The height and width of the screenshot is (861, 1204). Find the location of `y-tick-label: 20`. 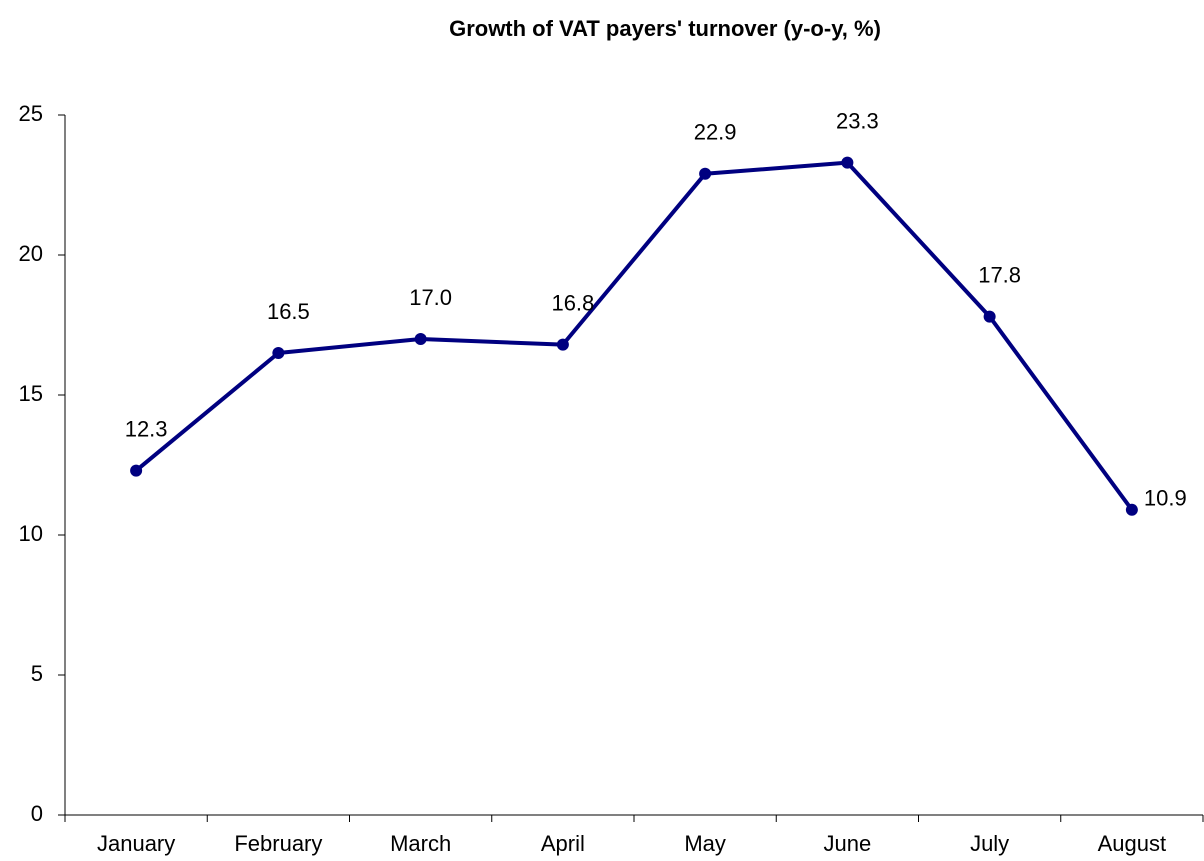

y-tick-label: 20 is located at coordinates (31, 253).